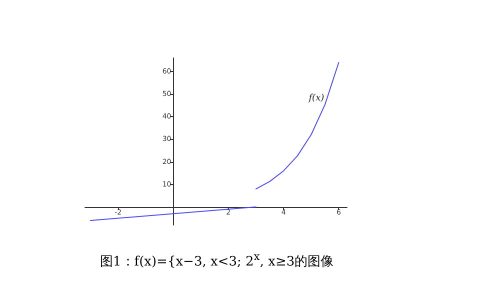 Image resolution: width=485 pixels, height=291 pixels. Describe the element at coordinates (217, 260) in the screenshot. I see `caption: 图1：f(x)={x−3, x<3; 2$^{x}$, x≥3的图像` at that location.